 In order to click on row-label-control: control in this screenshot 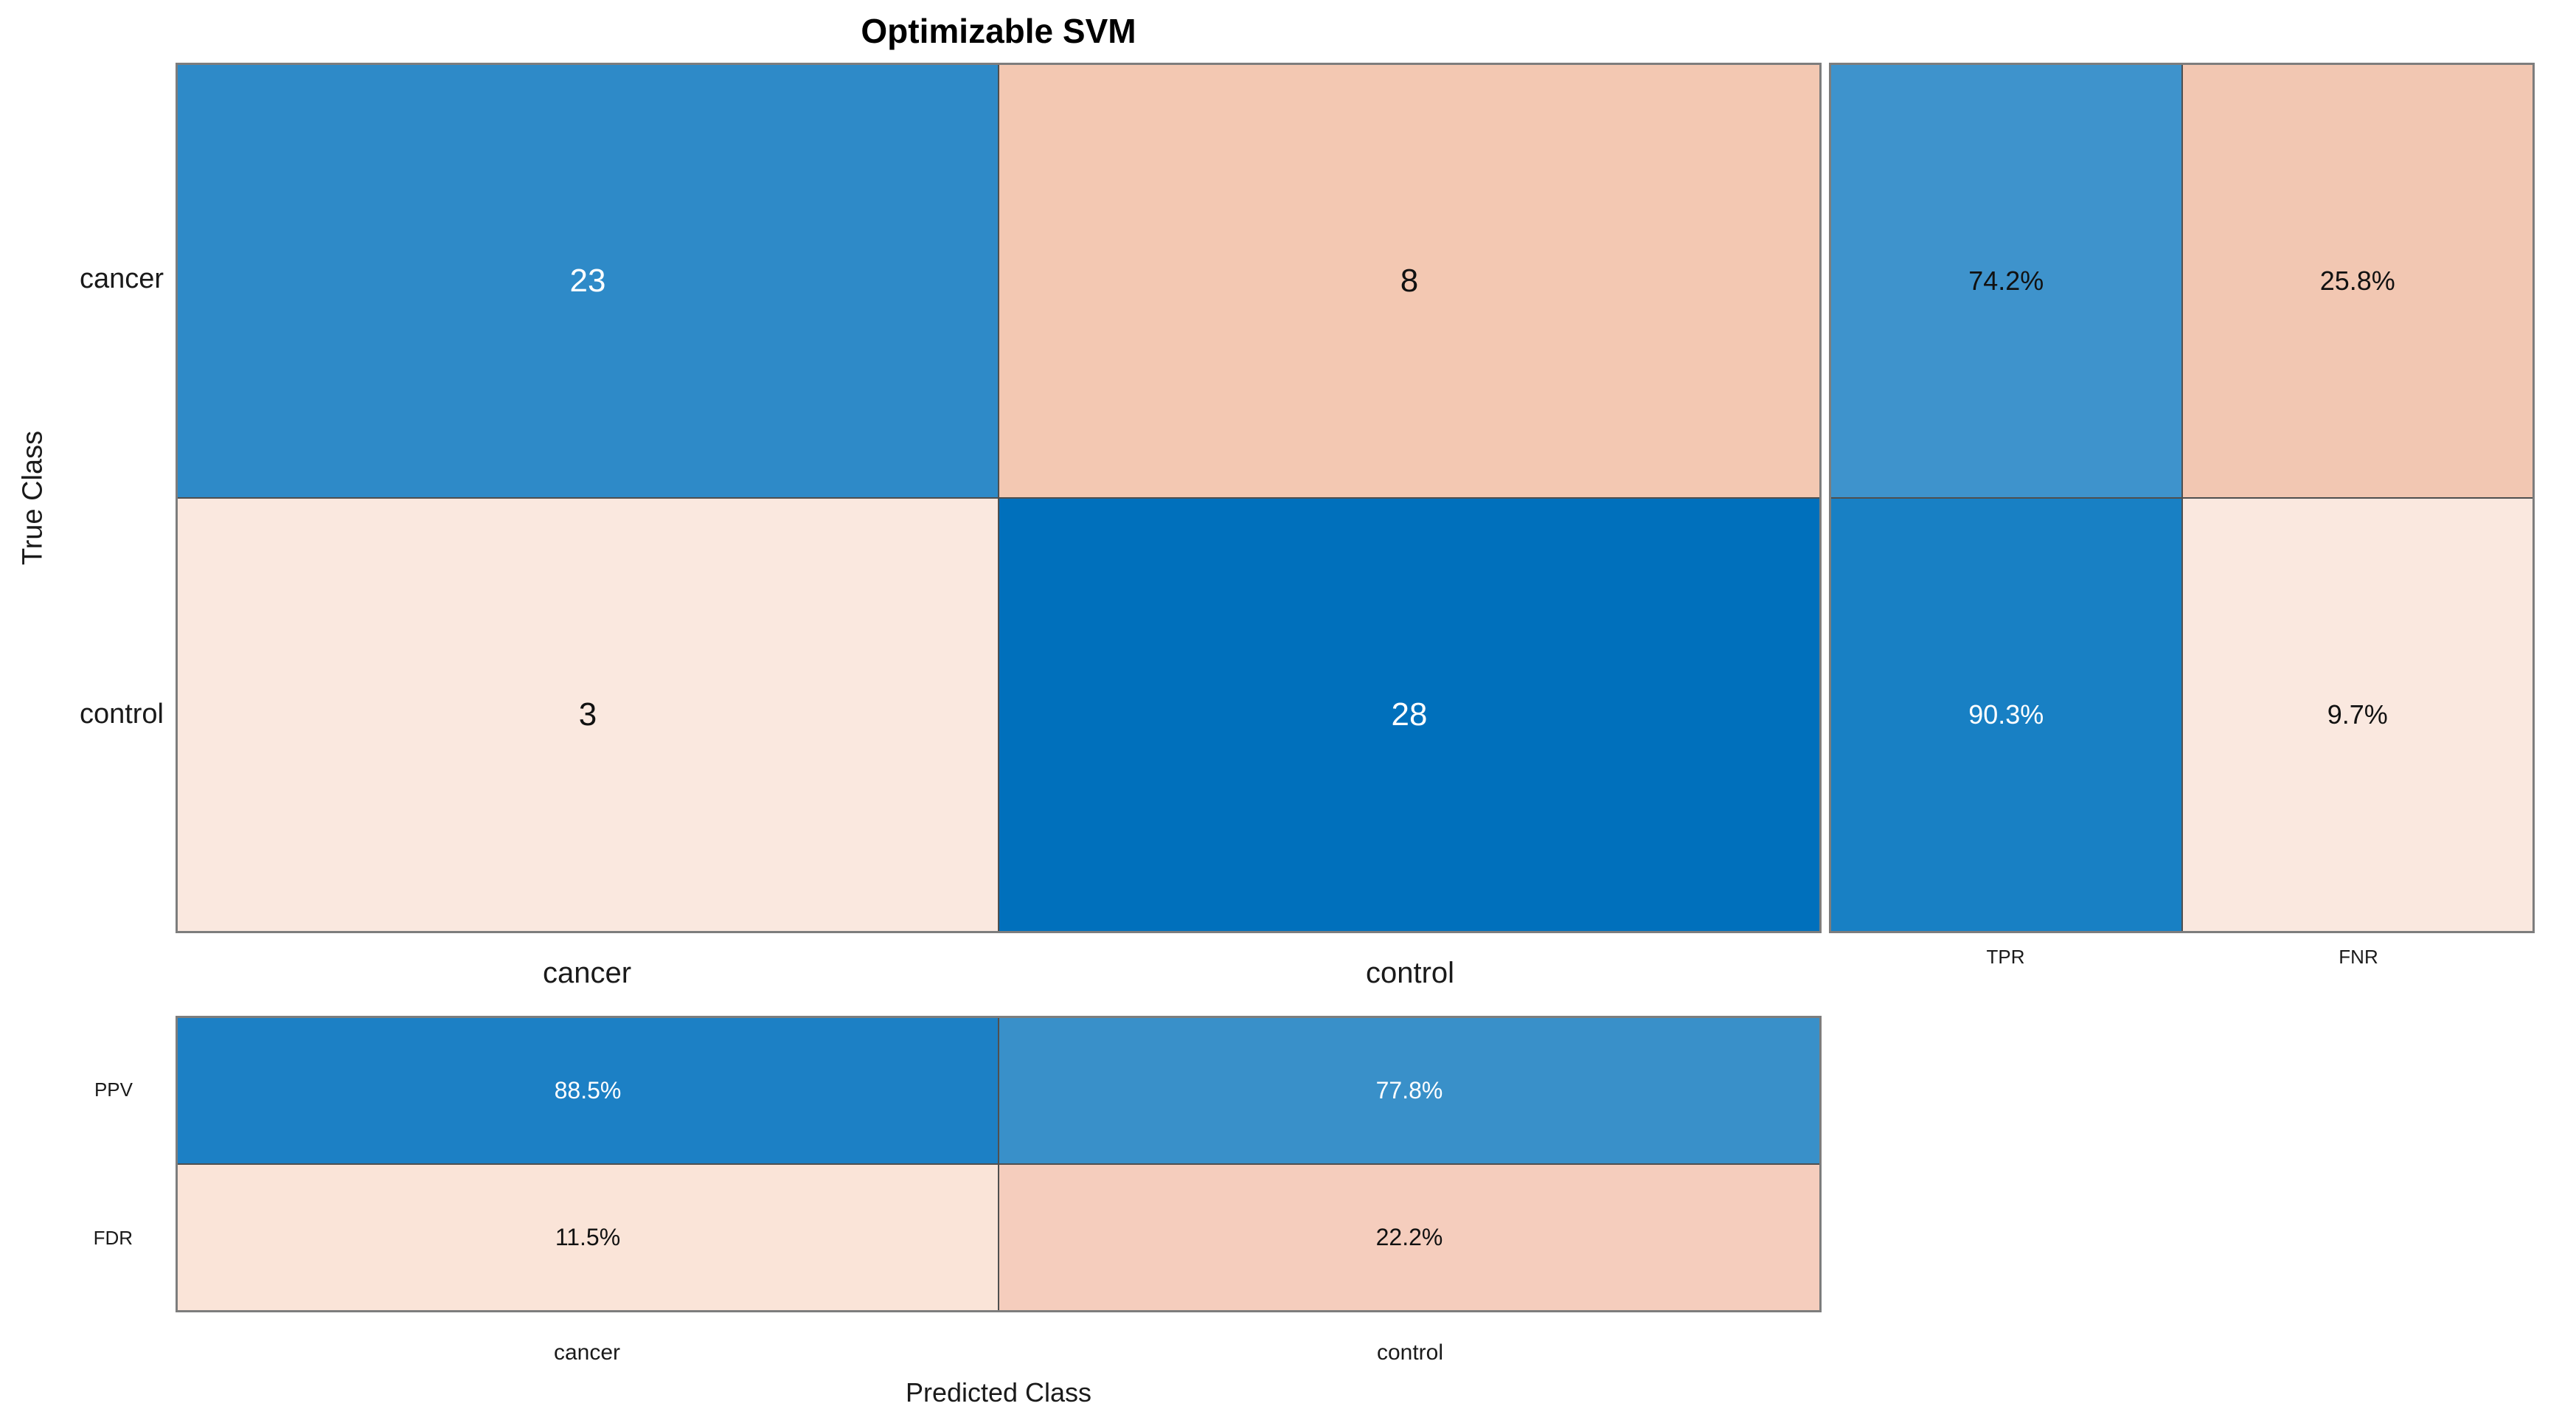, I will do `click(121, 714)`.